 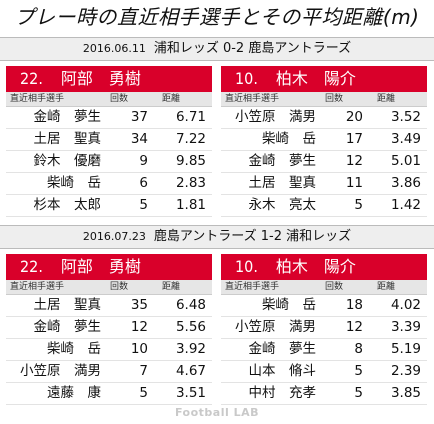 I want to click on opponent-name: 遠藤 康, so click(x=74, y=393).